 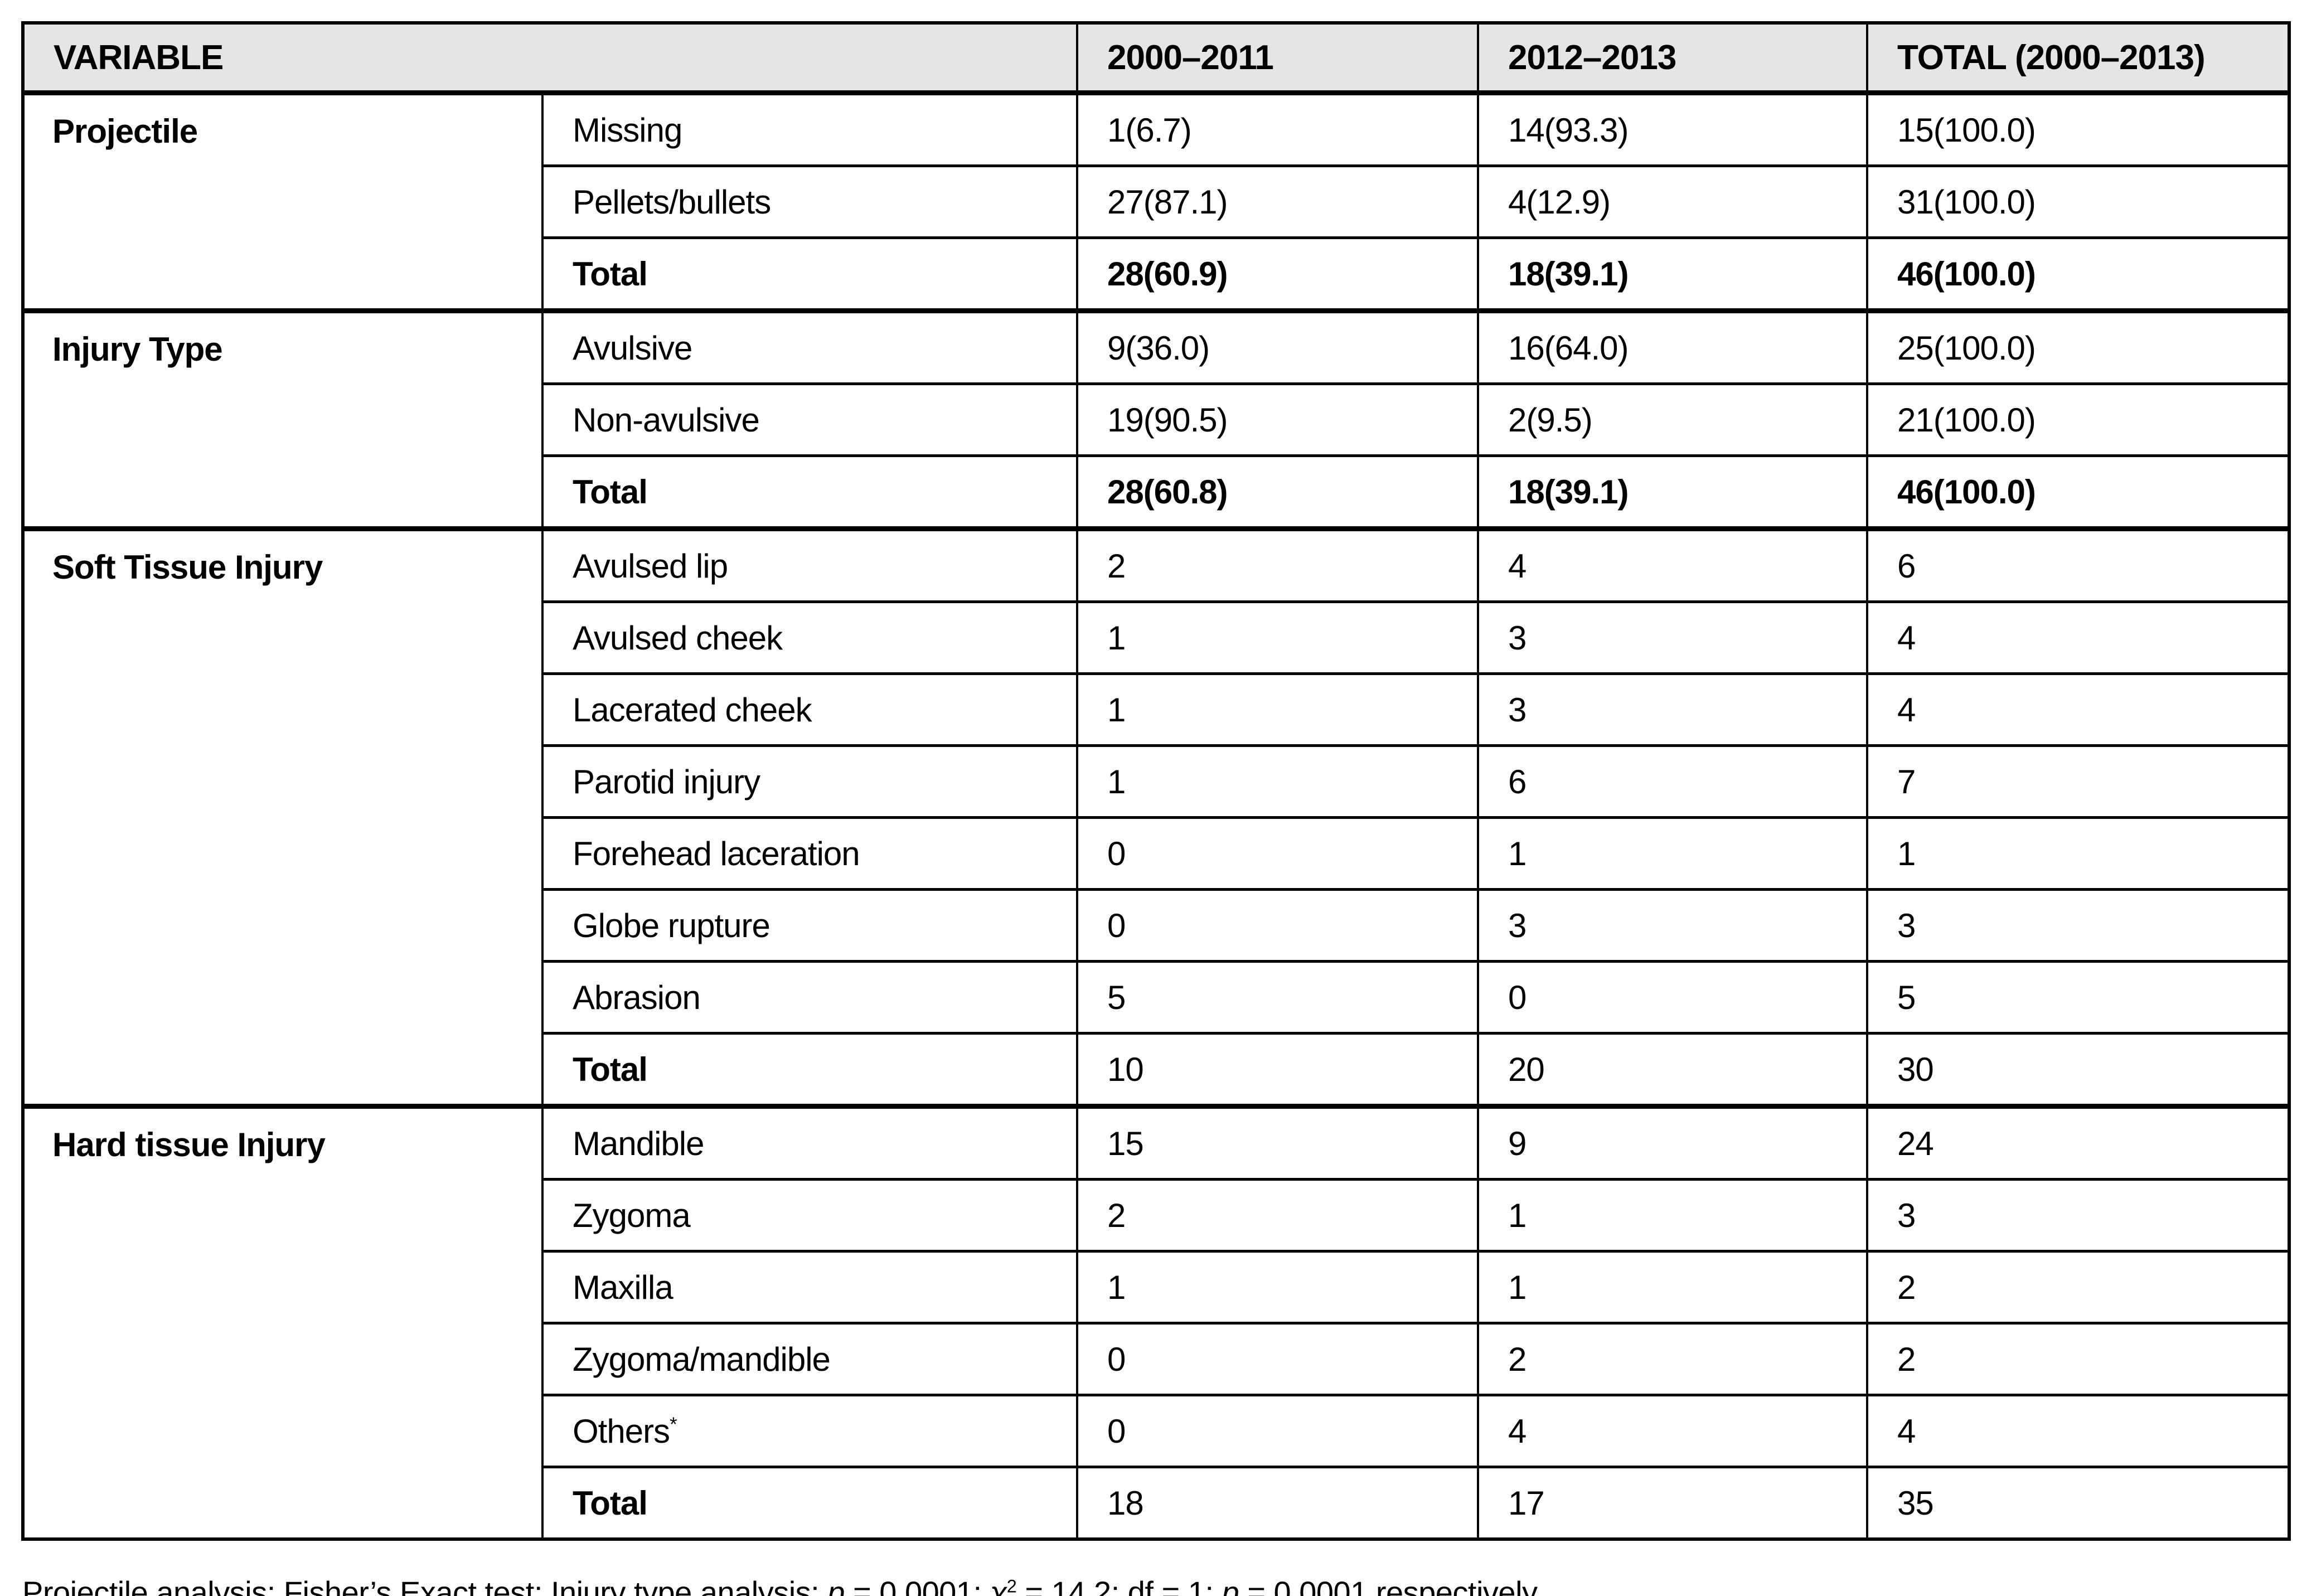 What do you see at coordinates (809, 201) in the screenshot?
I see `row-label: Pellets/bullets` at bounding box center [809, 201].